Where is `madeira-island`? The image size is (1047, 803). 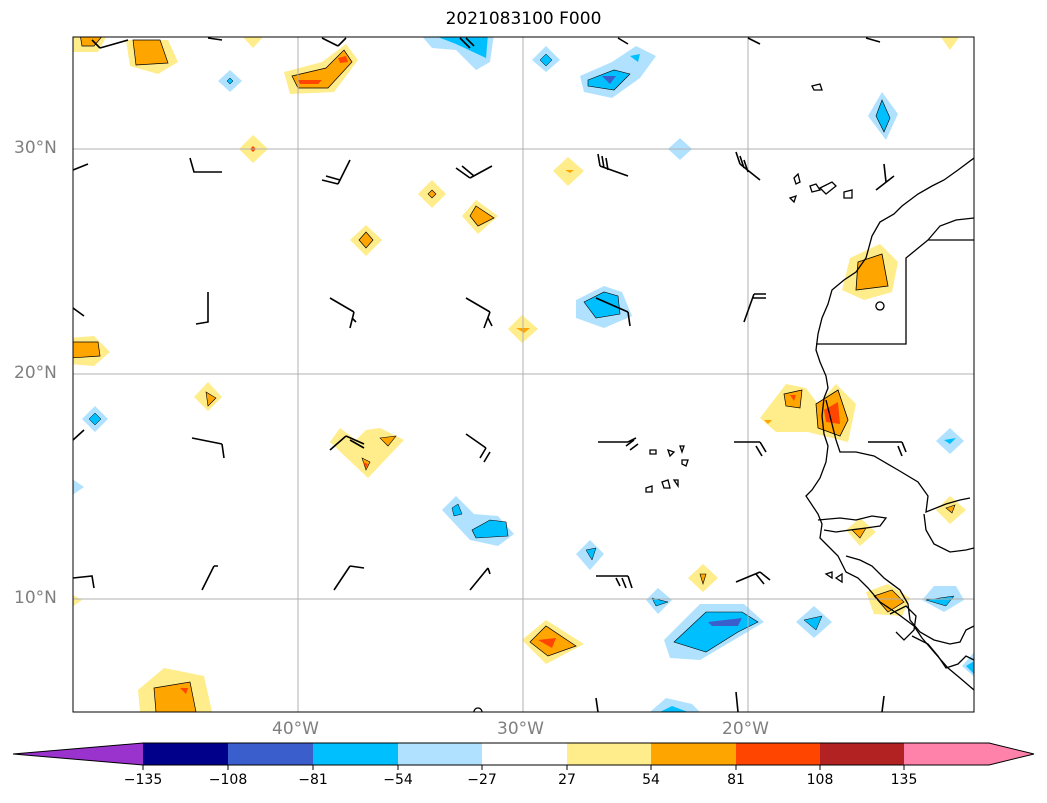 madeira-island is located at coordinates (817, 87).